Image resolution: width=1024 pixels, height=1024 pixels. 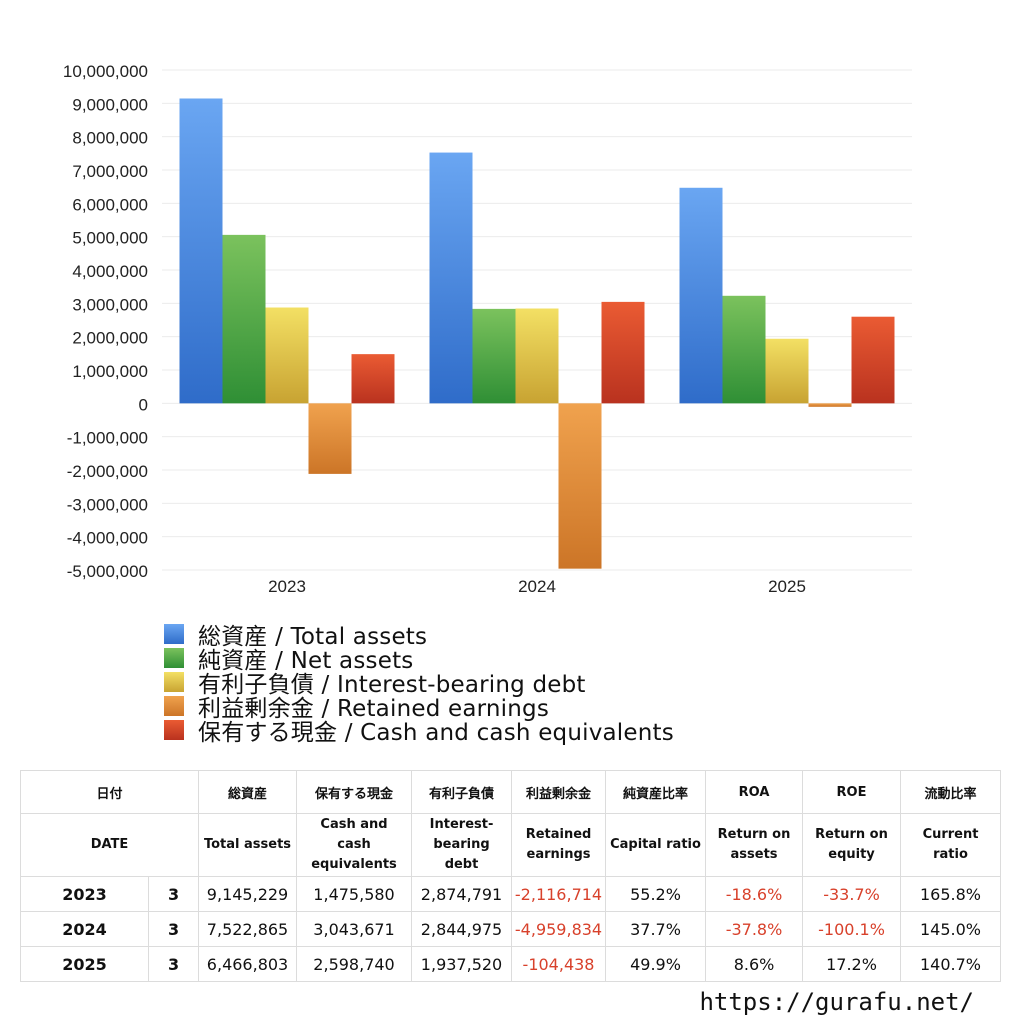 I want to click on y-tick-label: 0, so click(x=143, y=404).